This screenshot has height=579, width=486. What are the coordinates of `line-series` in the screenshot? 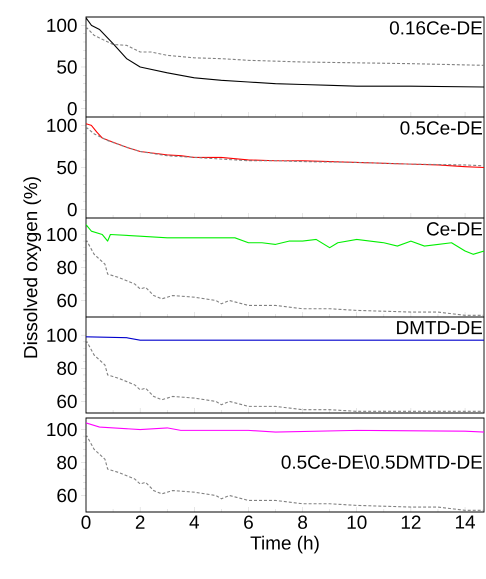 It's located at (285, 427).